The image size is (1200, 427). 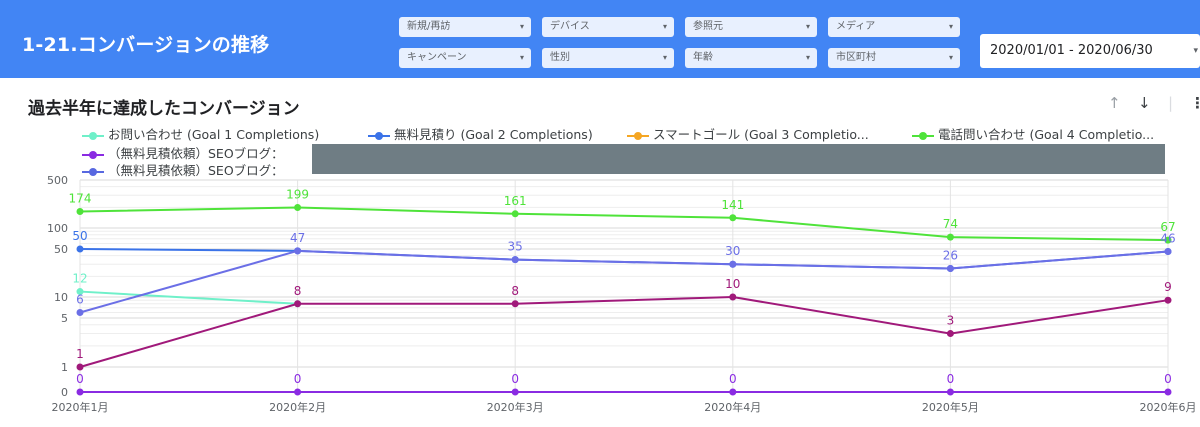 I want to click on data-label: 3, so click(x=951, y=321).